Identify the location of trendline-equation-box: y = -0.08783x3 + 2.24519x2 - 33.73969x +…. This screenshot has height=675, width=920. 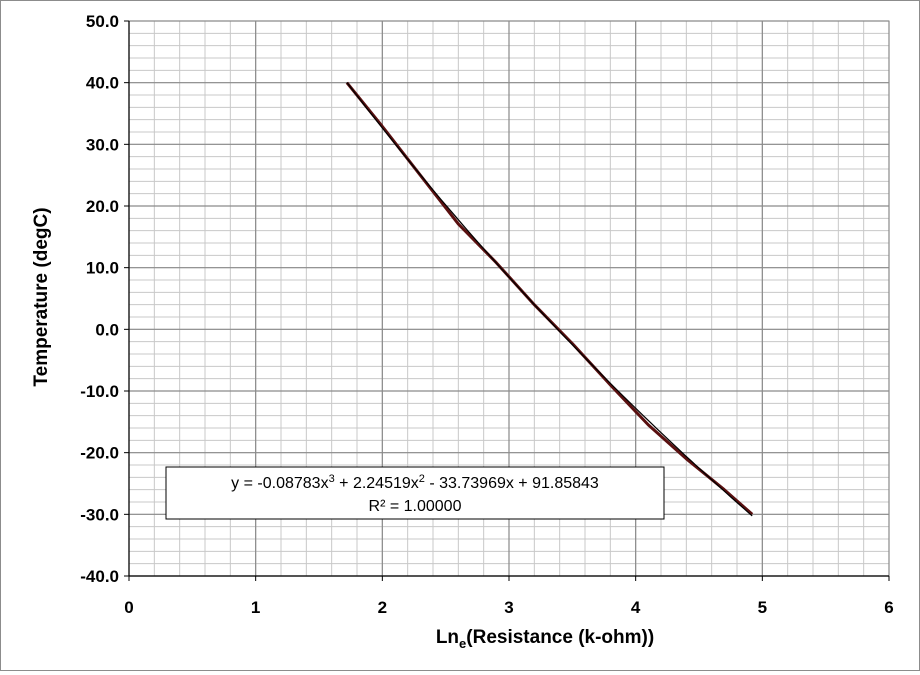
(415, 493).